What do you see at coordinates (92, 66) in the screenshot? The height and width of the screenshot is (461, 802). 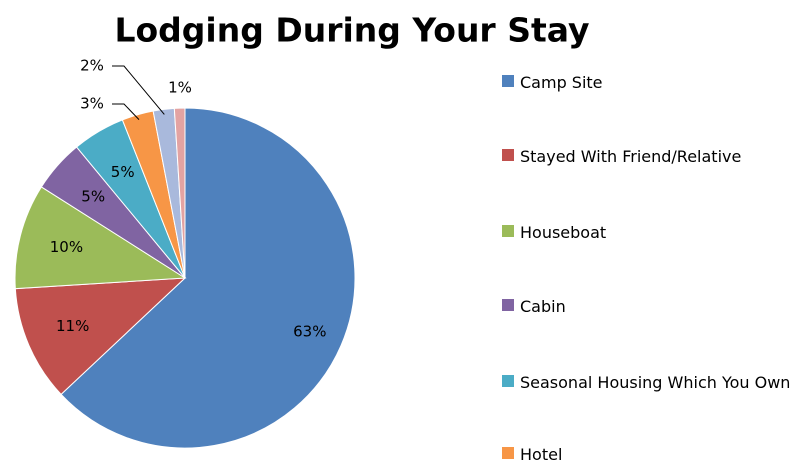 I see `data-label: 2%` at bounding box center [92, 66].